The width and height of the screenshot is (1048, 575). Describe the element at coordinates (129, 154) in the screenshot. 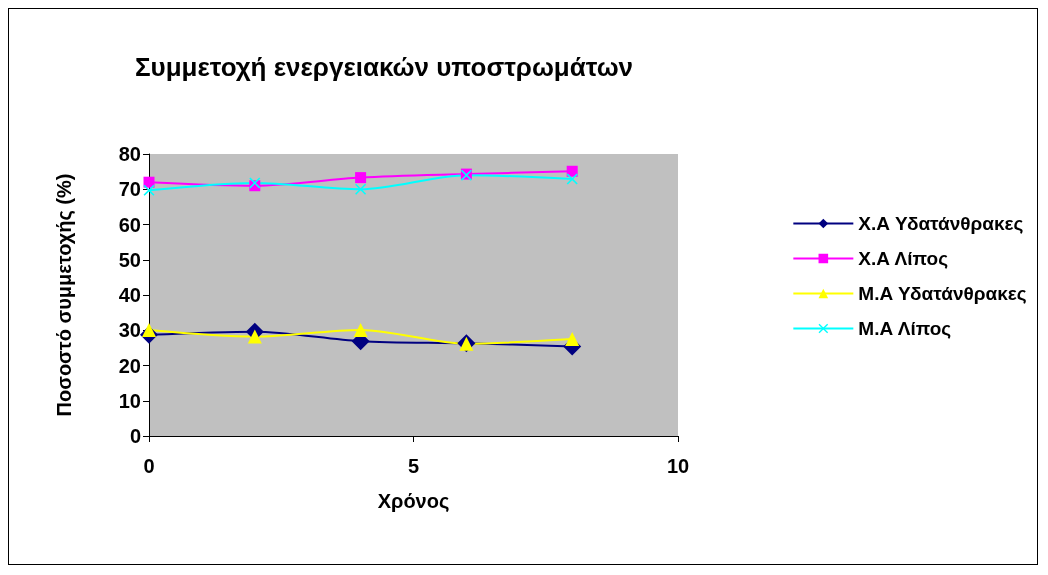

I see `y-tick-label: 80` at that location.